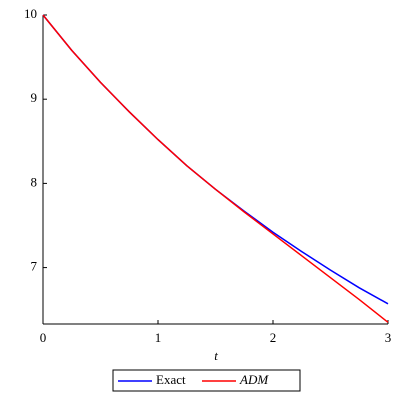  What do you see at coordinates (34, 181) in the screenshot?
I see `y-tick-label: 8` at bounding box center [34, 181].